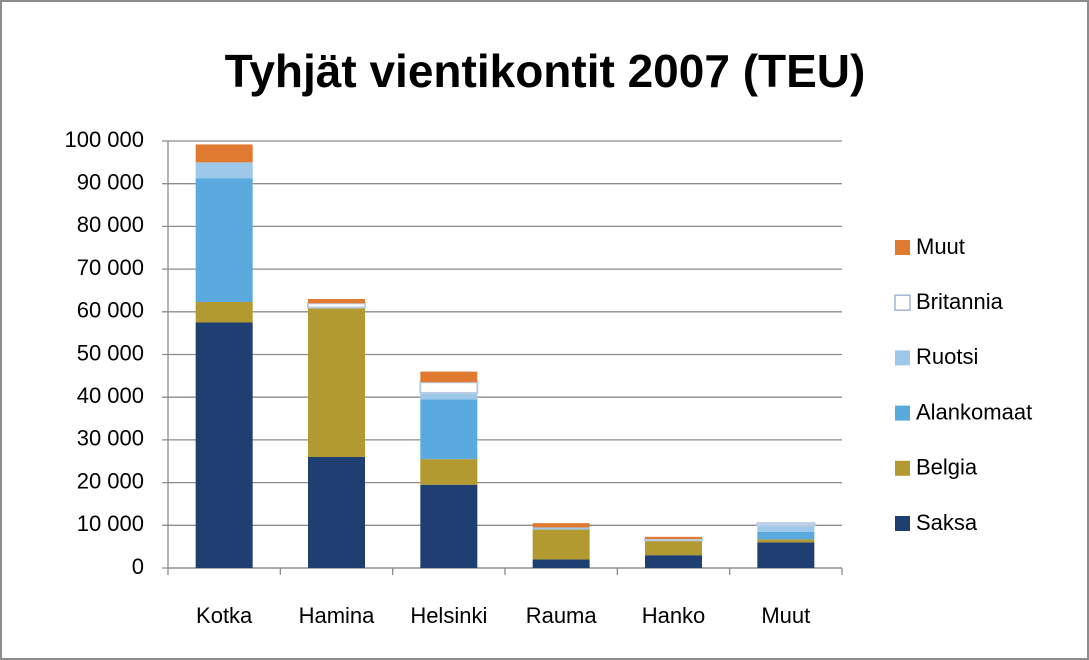  What do you see at coordinates (960, 301) in the screenshot?
I see `legend-label: Britannia` at bounding box center [960, 301].